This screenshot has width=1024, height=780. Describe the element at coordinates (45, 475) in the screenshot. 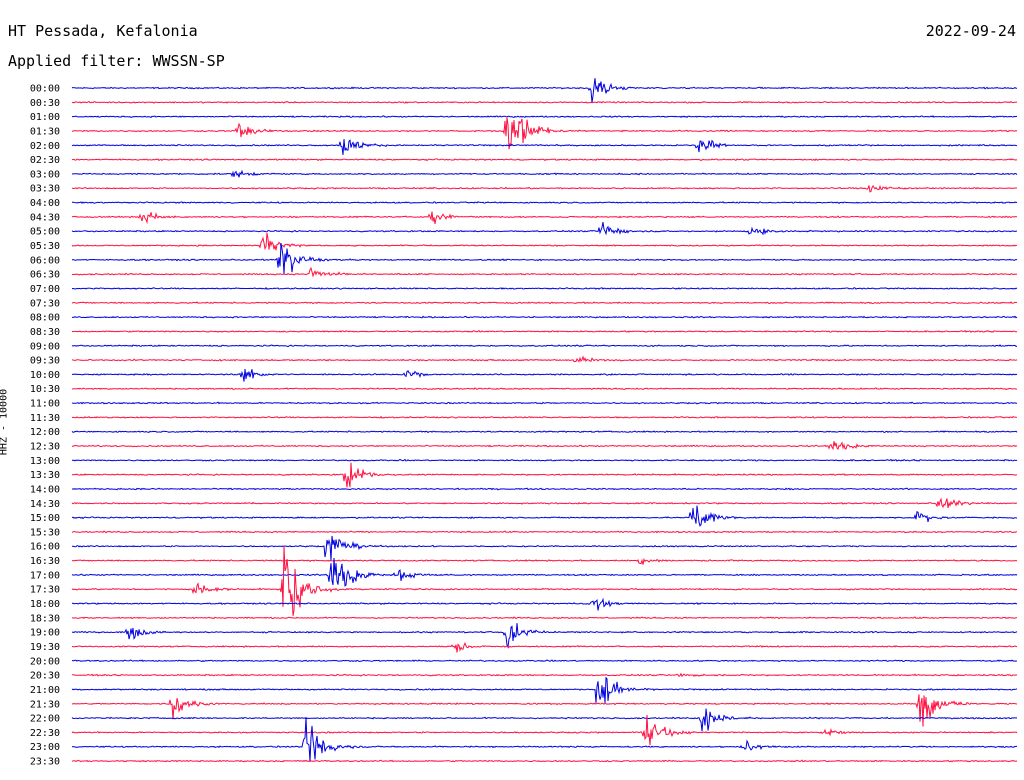

I see `tick-label: 13:30` at that location.